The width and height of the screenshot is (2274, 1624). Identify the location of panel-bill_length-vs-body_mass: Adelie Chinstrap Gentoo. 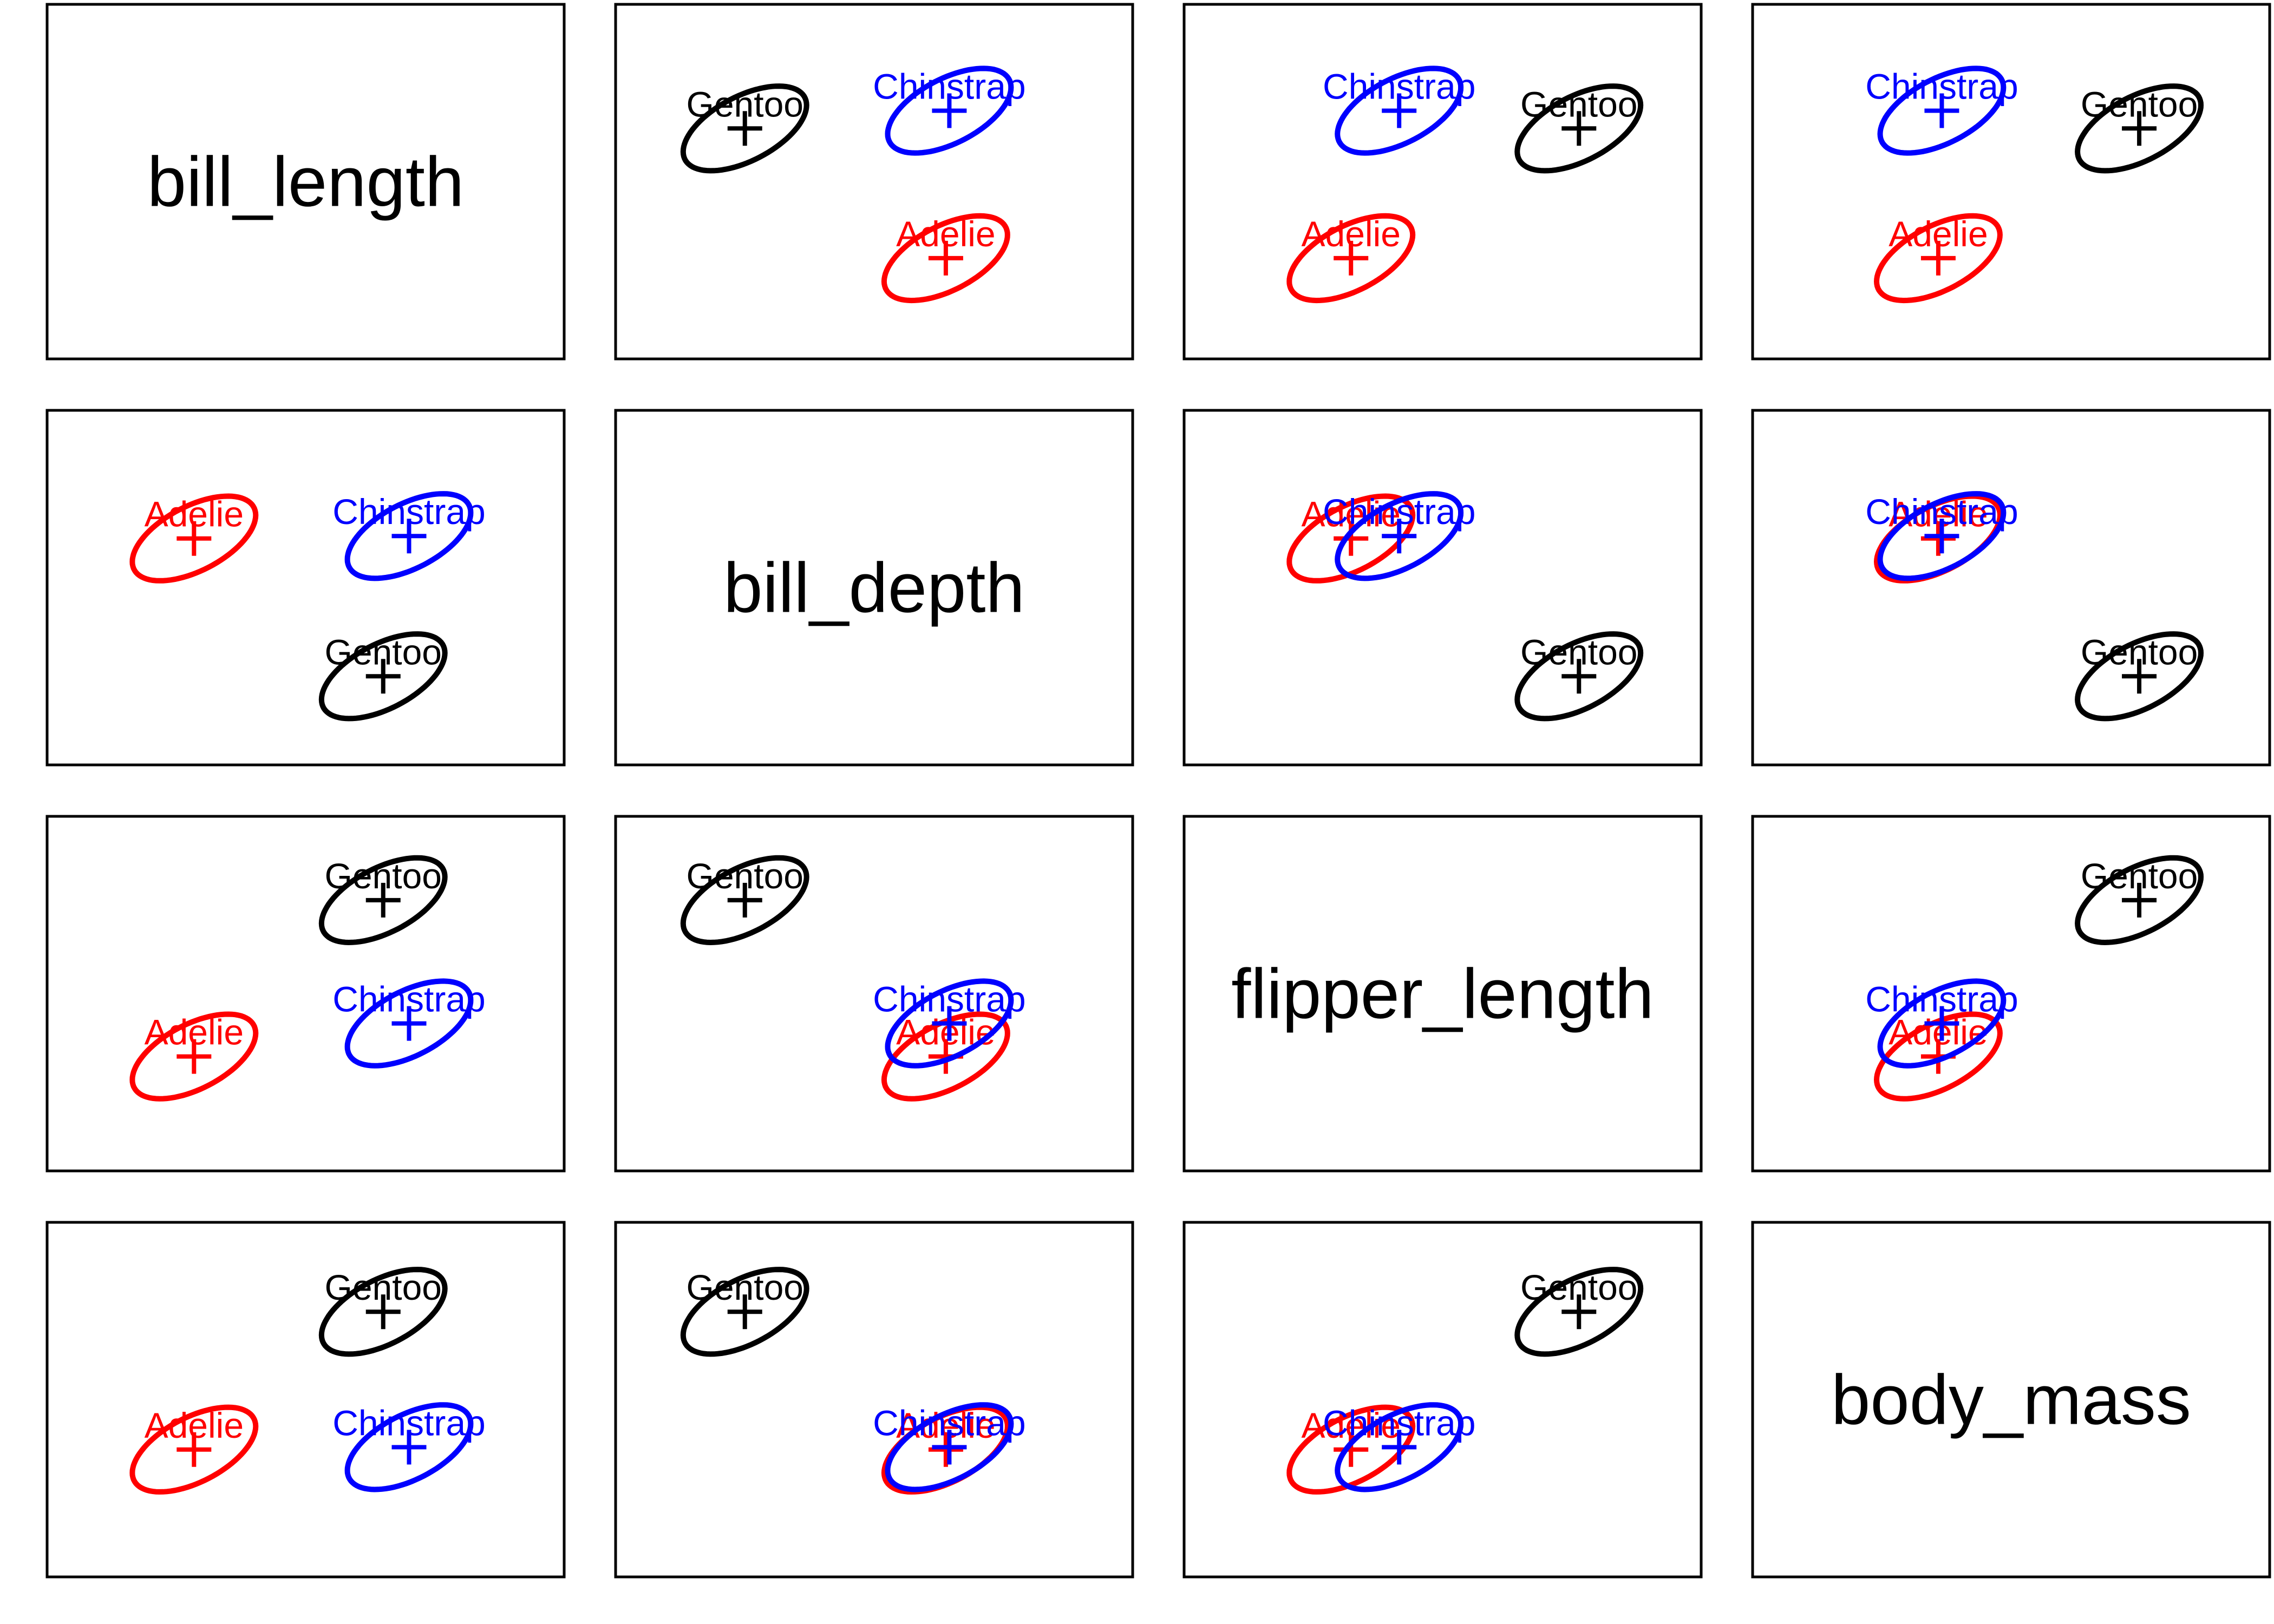
(305, 1400).